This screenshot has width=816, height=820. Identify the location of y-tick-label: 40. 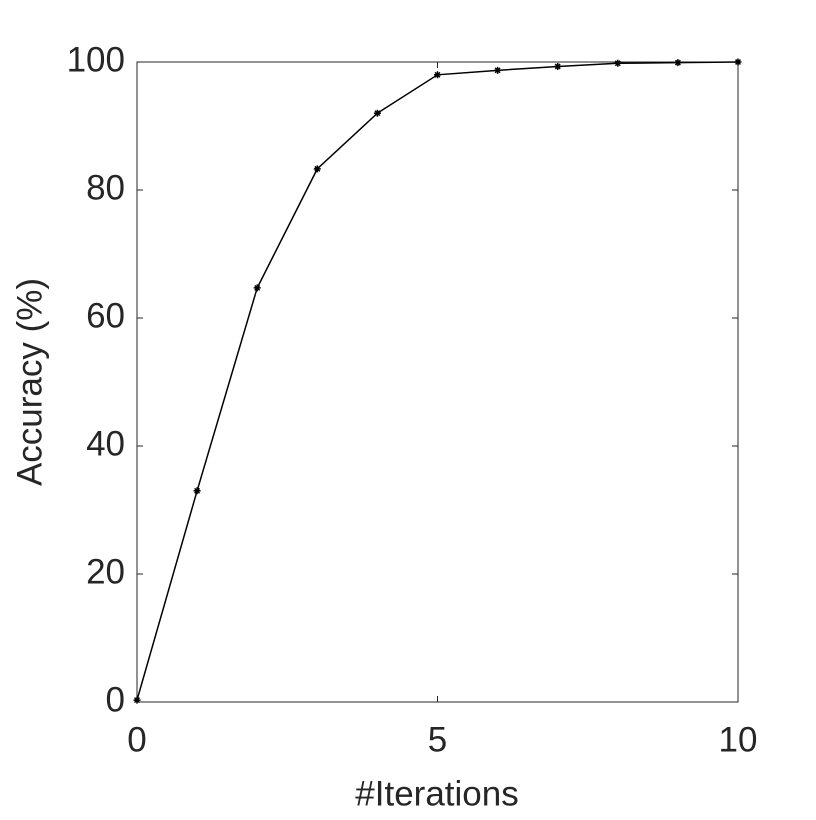
(105, 443).